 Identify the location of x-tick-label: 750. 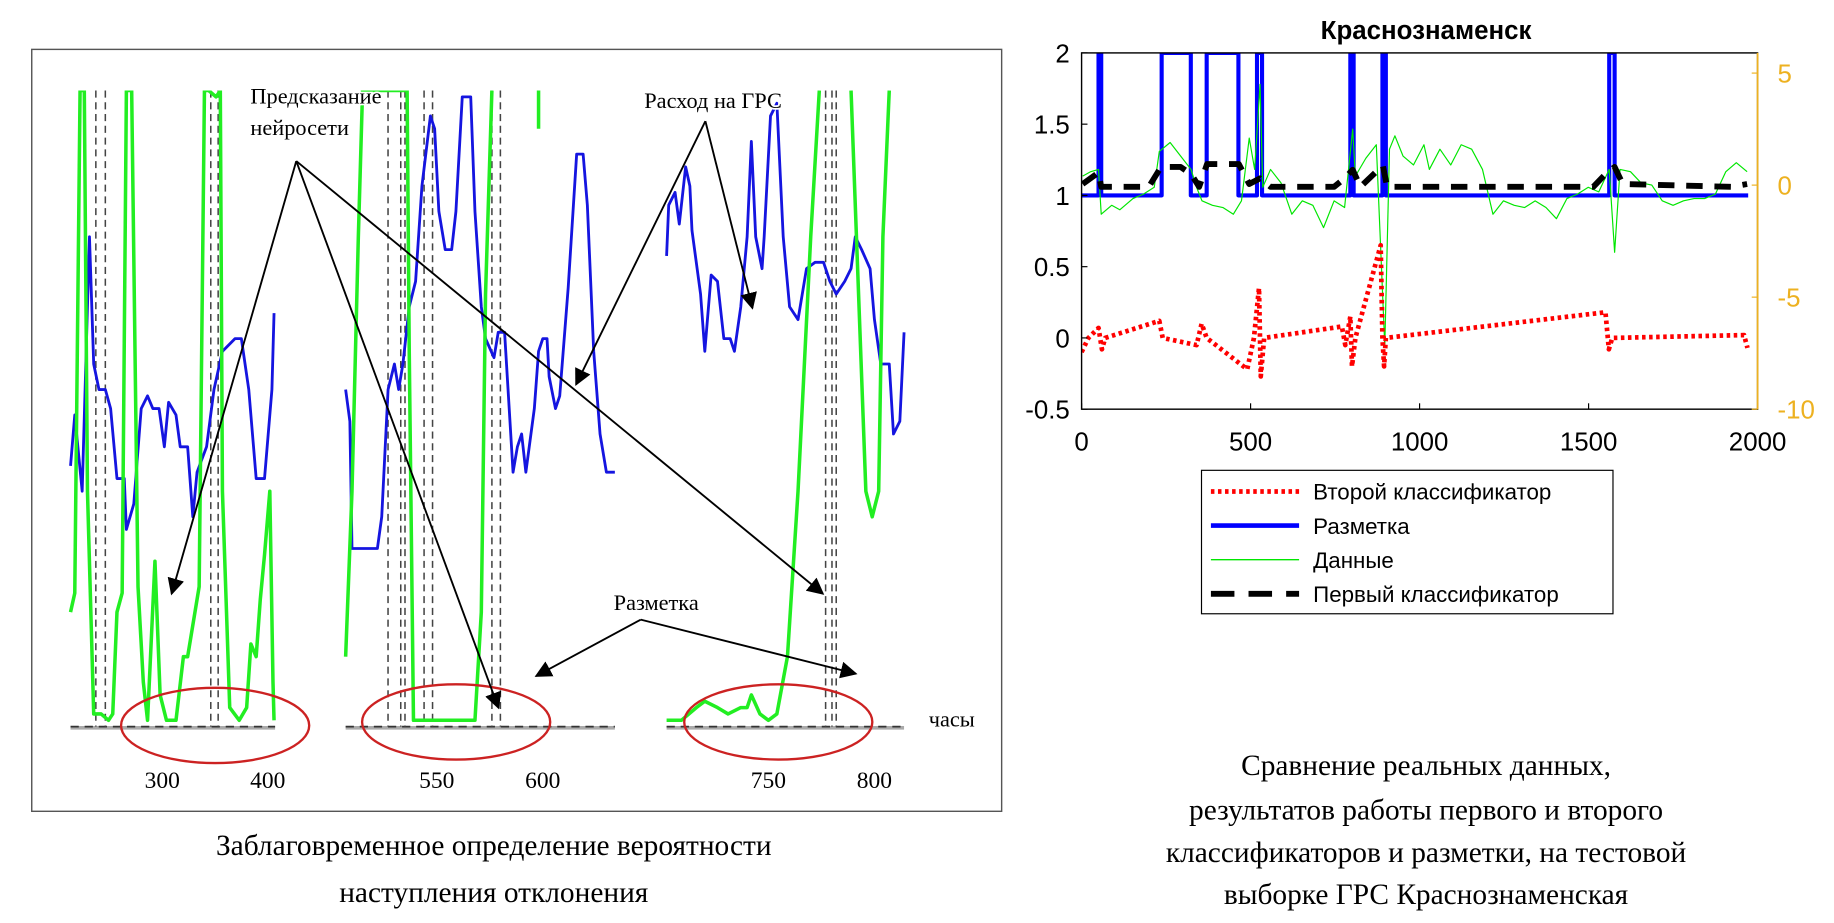
(768, 781).